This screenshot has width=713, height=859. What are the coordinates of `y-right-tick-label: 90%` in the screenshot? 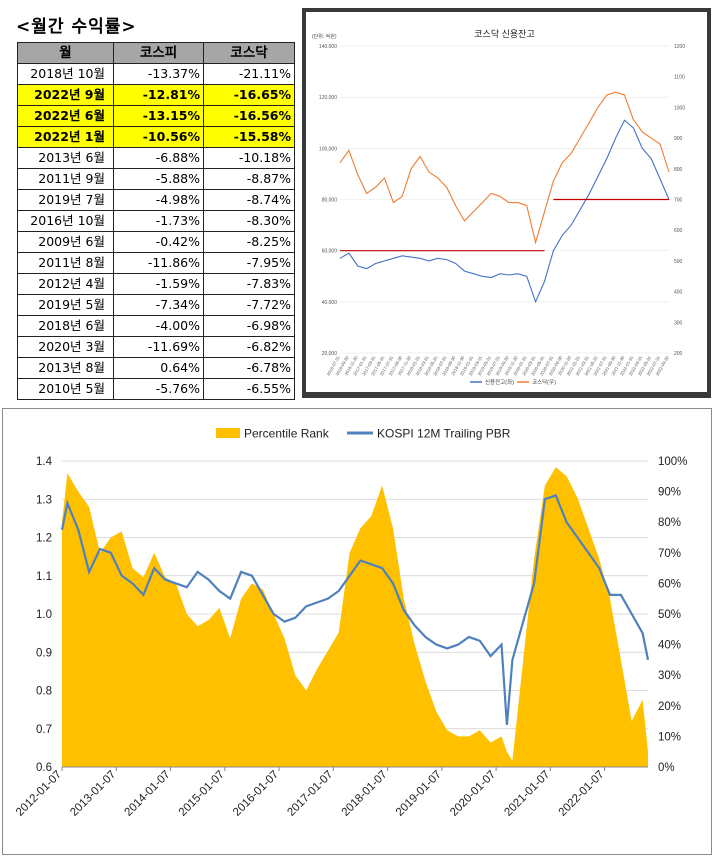 It's located at (669, 493).